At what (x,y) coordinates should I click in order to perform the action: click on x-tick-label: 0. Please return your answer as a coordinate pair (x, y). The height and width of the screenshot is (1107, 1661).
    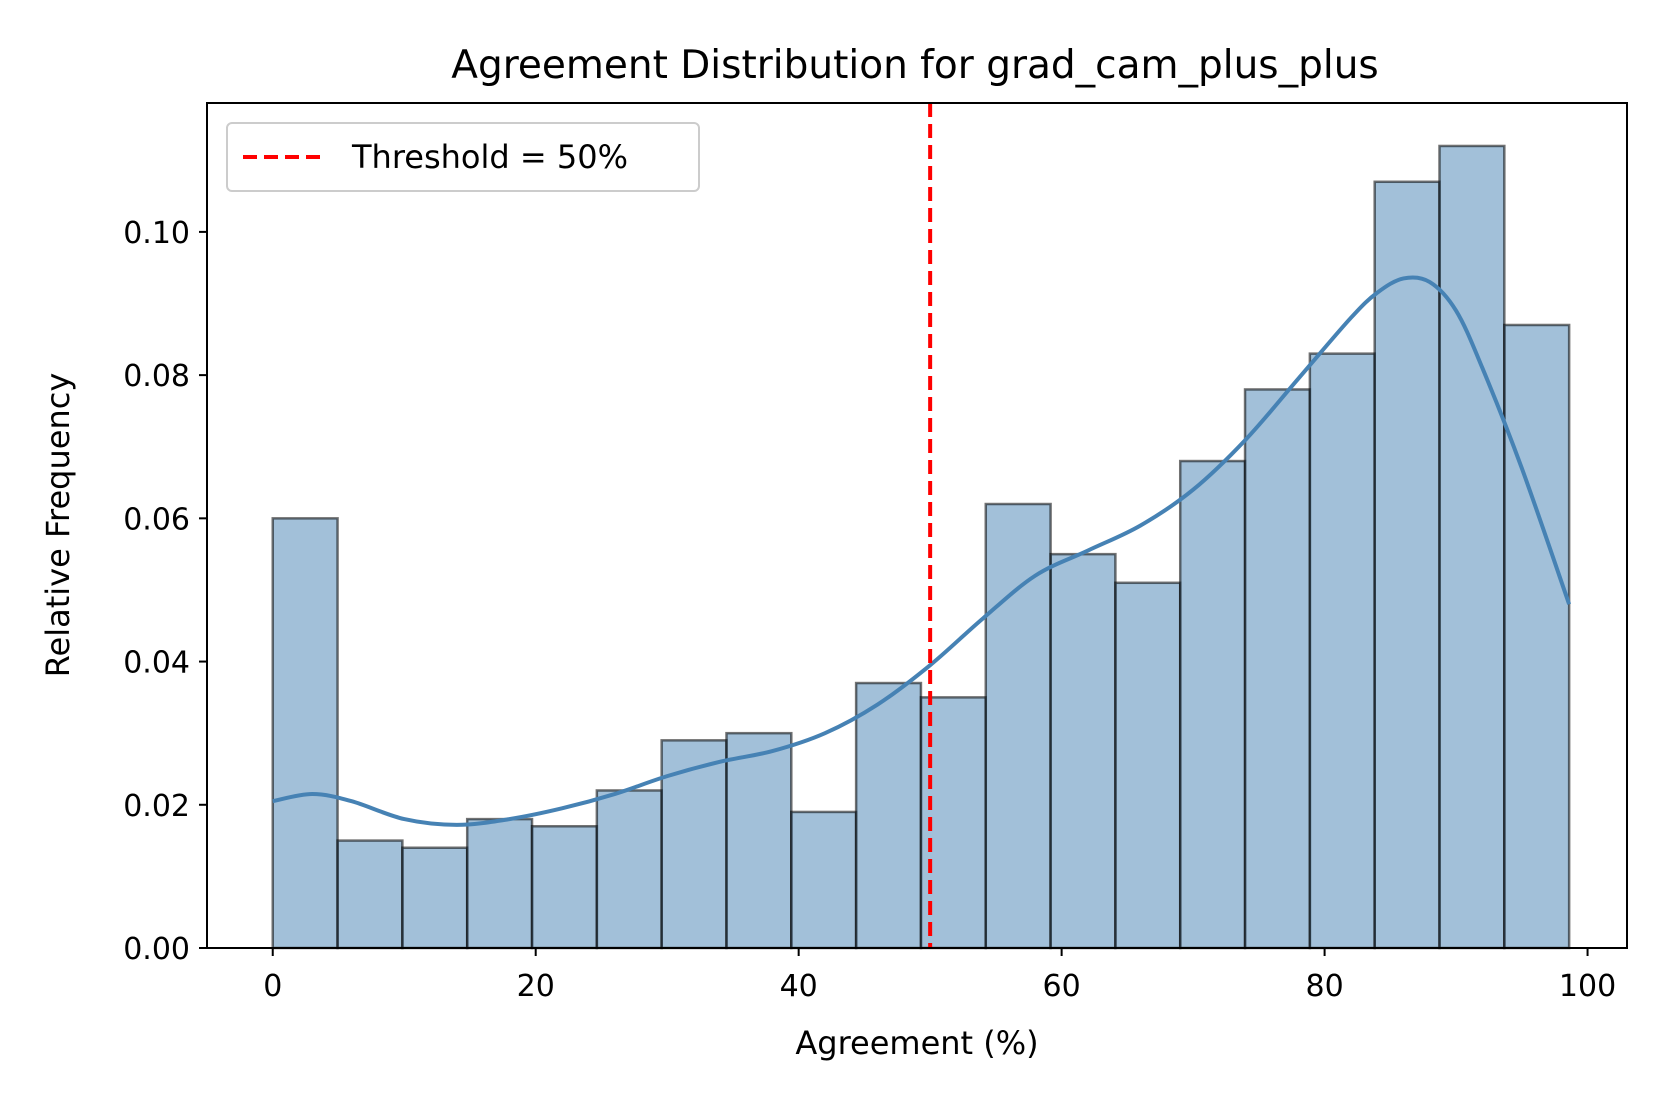
    Looking at the image, I should click on (272, 986).